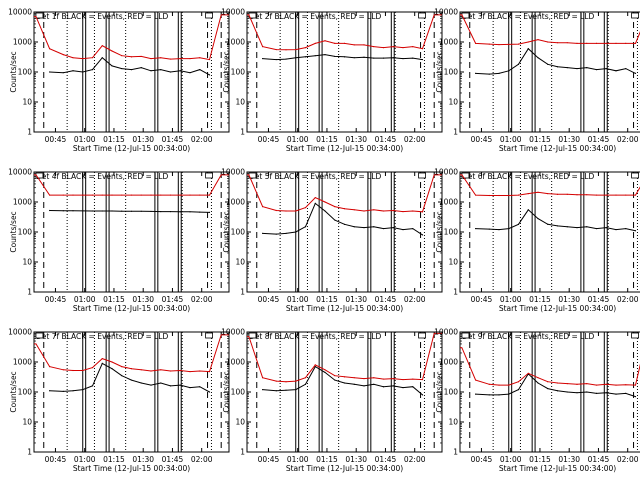  I want to click on plot-frame, so click(131, 392).